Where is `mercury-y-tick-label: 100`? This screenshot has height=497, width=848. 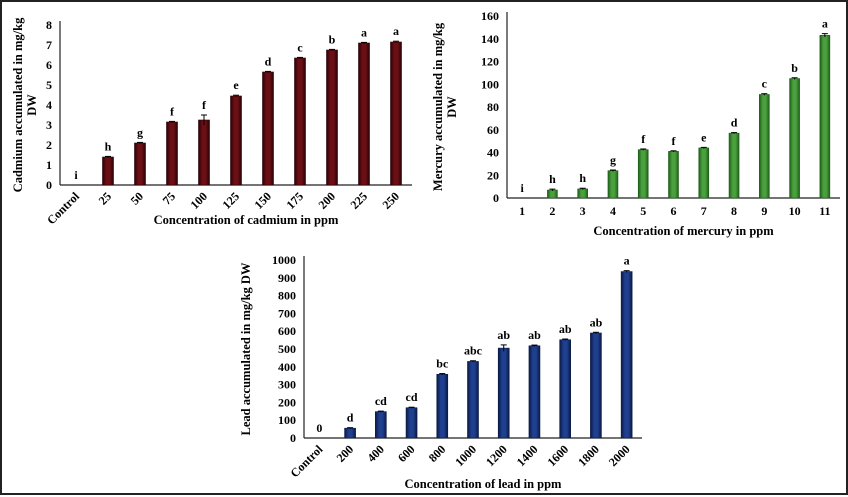 mercury-y-tick-label: 100 is located at coordinates (490, 84).